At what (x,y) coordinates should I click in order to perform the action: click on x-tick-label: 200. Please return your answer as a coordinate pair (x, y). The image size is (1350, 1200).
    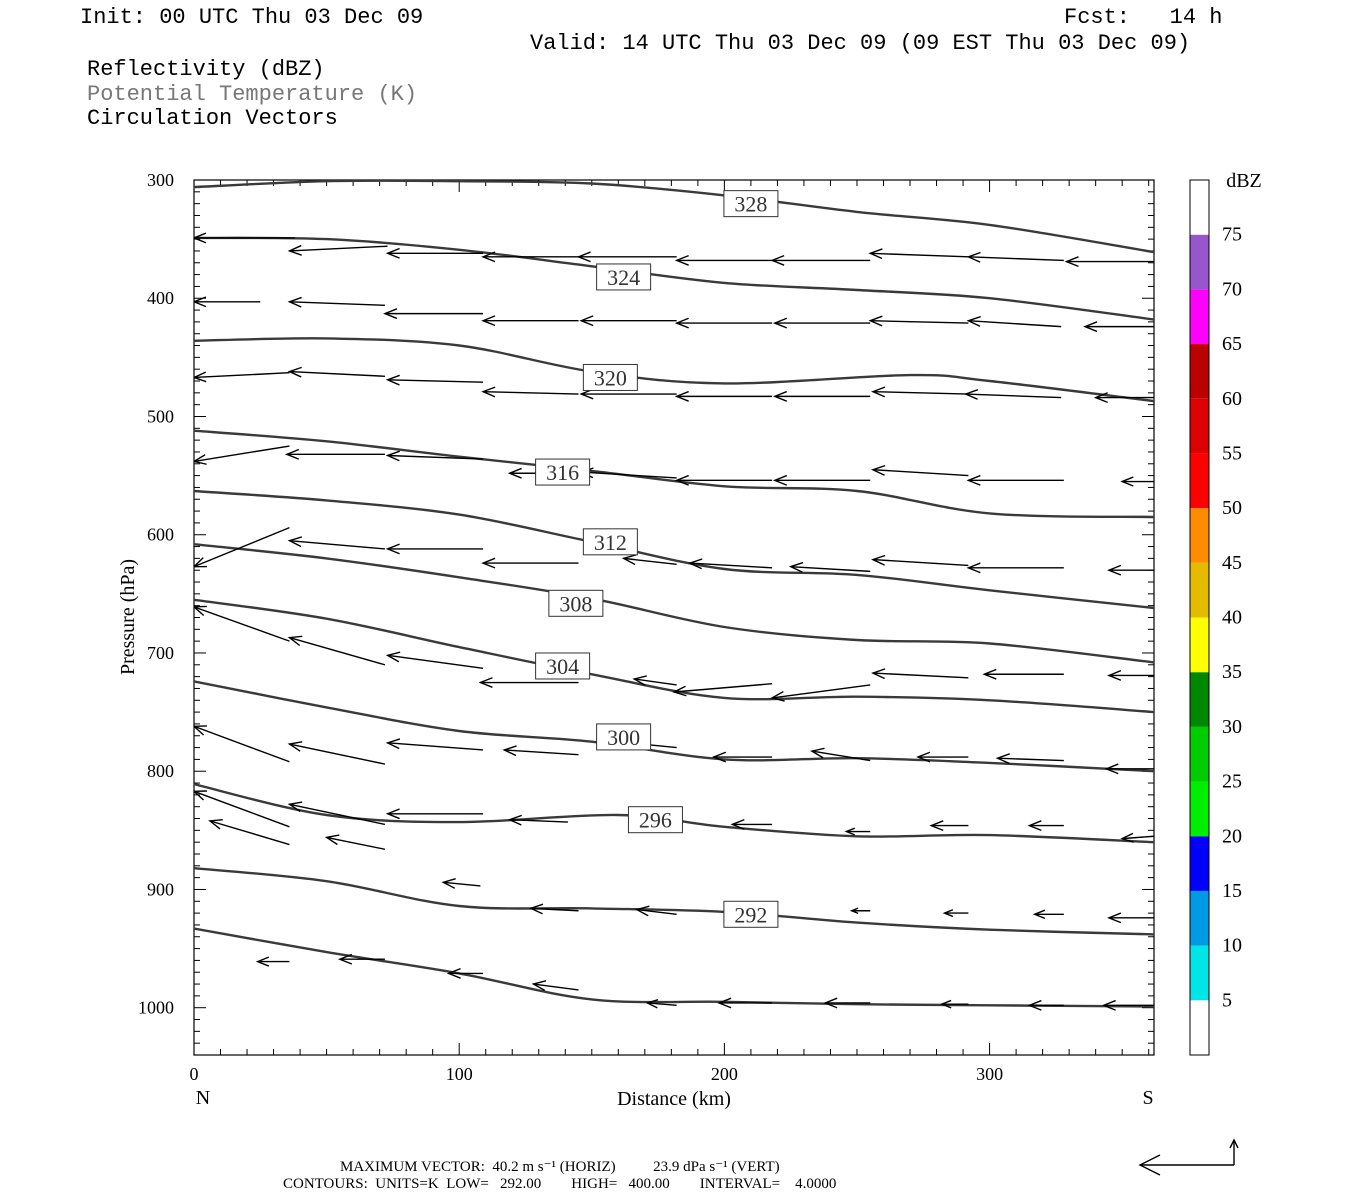
    Looking at the image, I should click on (724, 1074).